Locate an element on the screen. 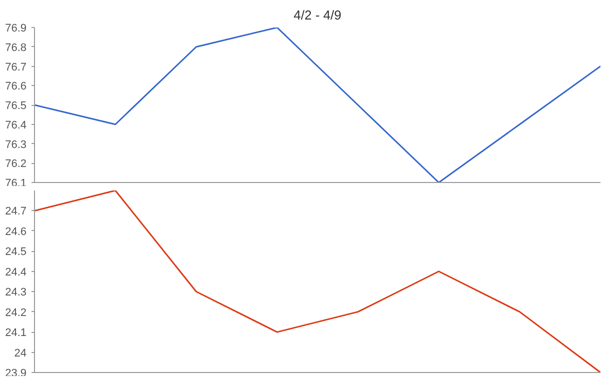  y-tick-label: 76.6 is located at coordinates (16, 86).